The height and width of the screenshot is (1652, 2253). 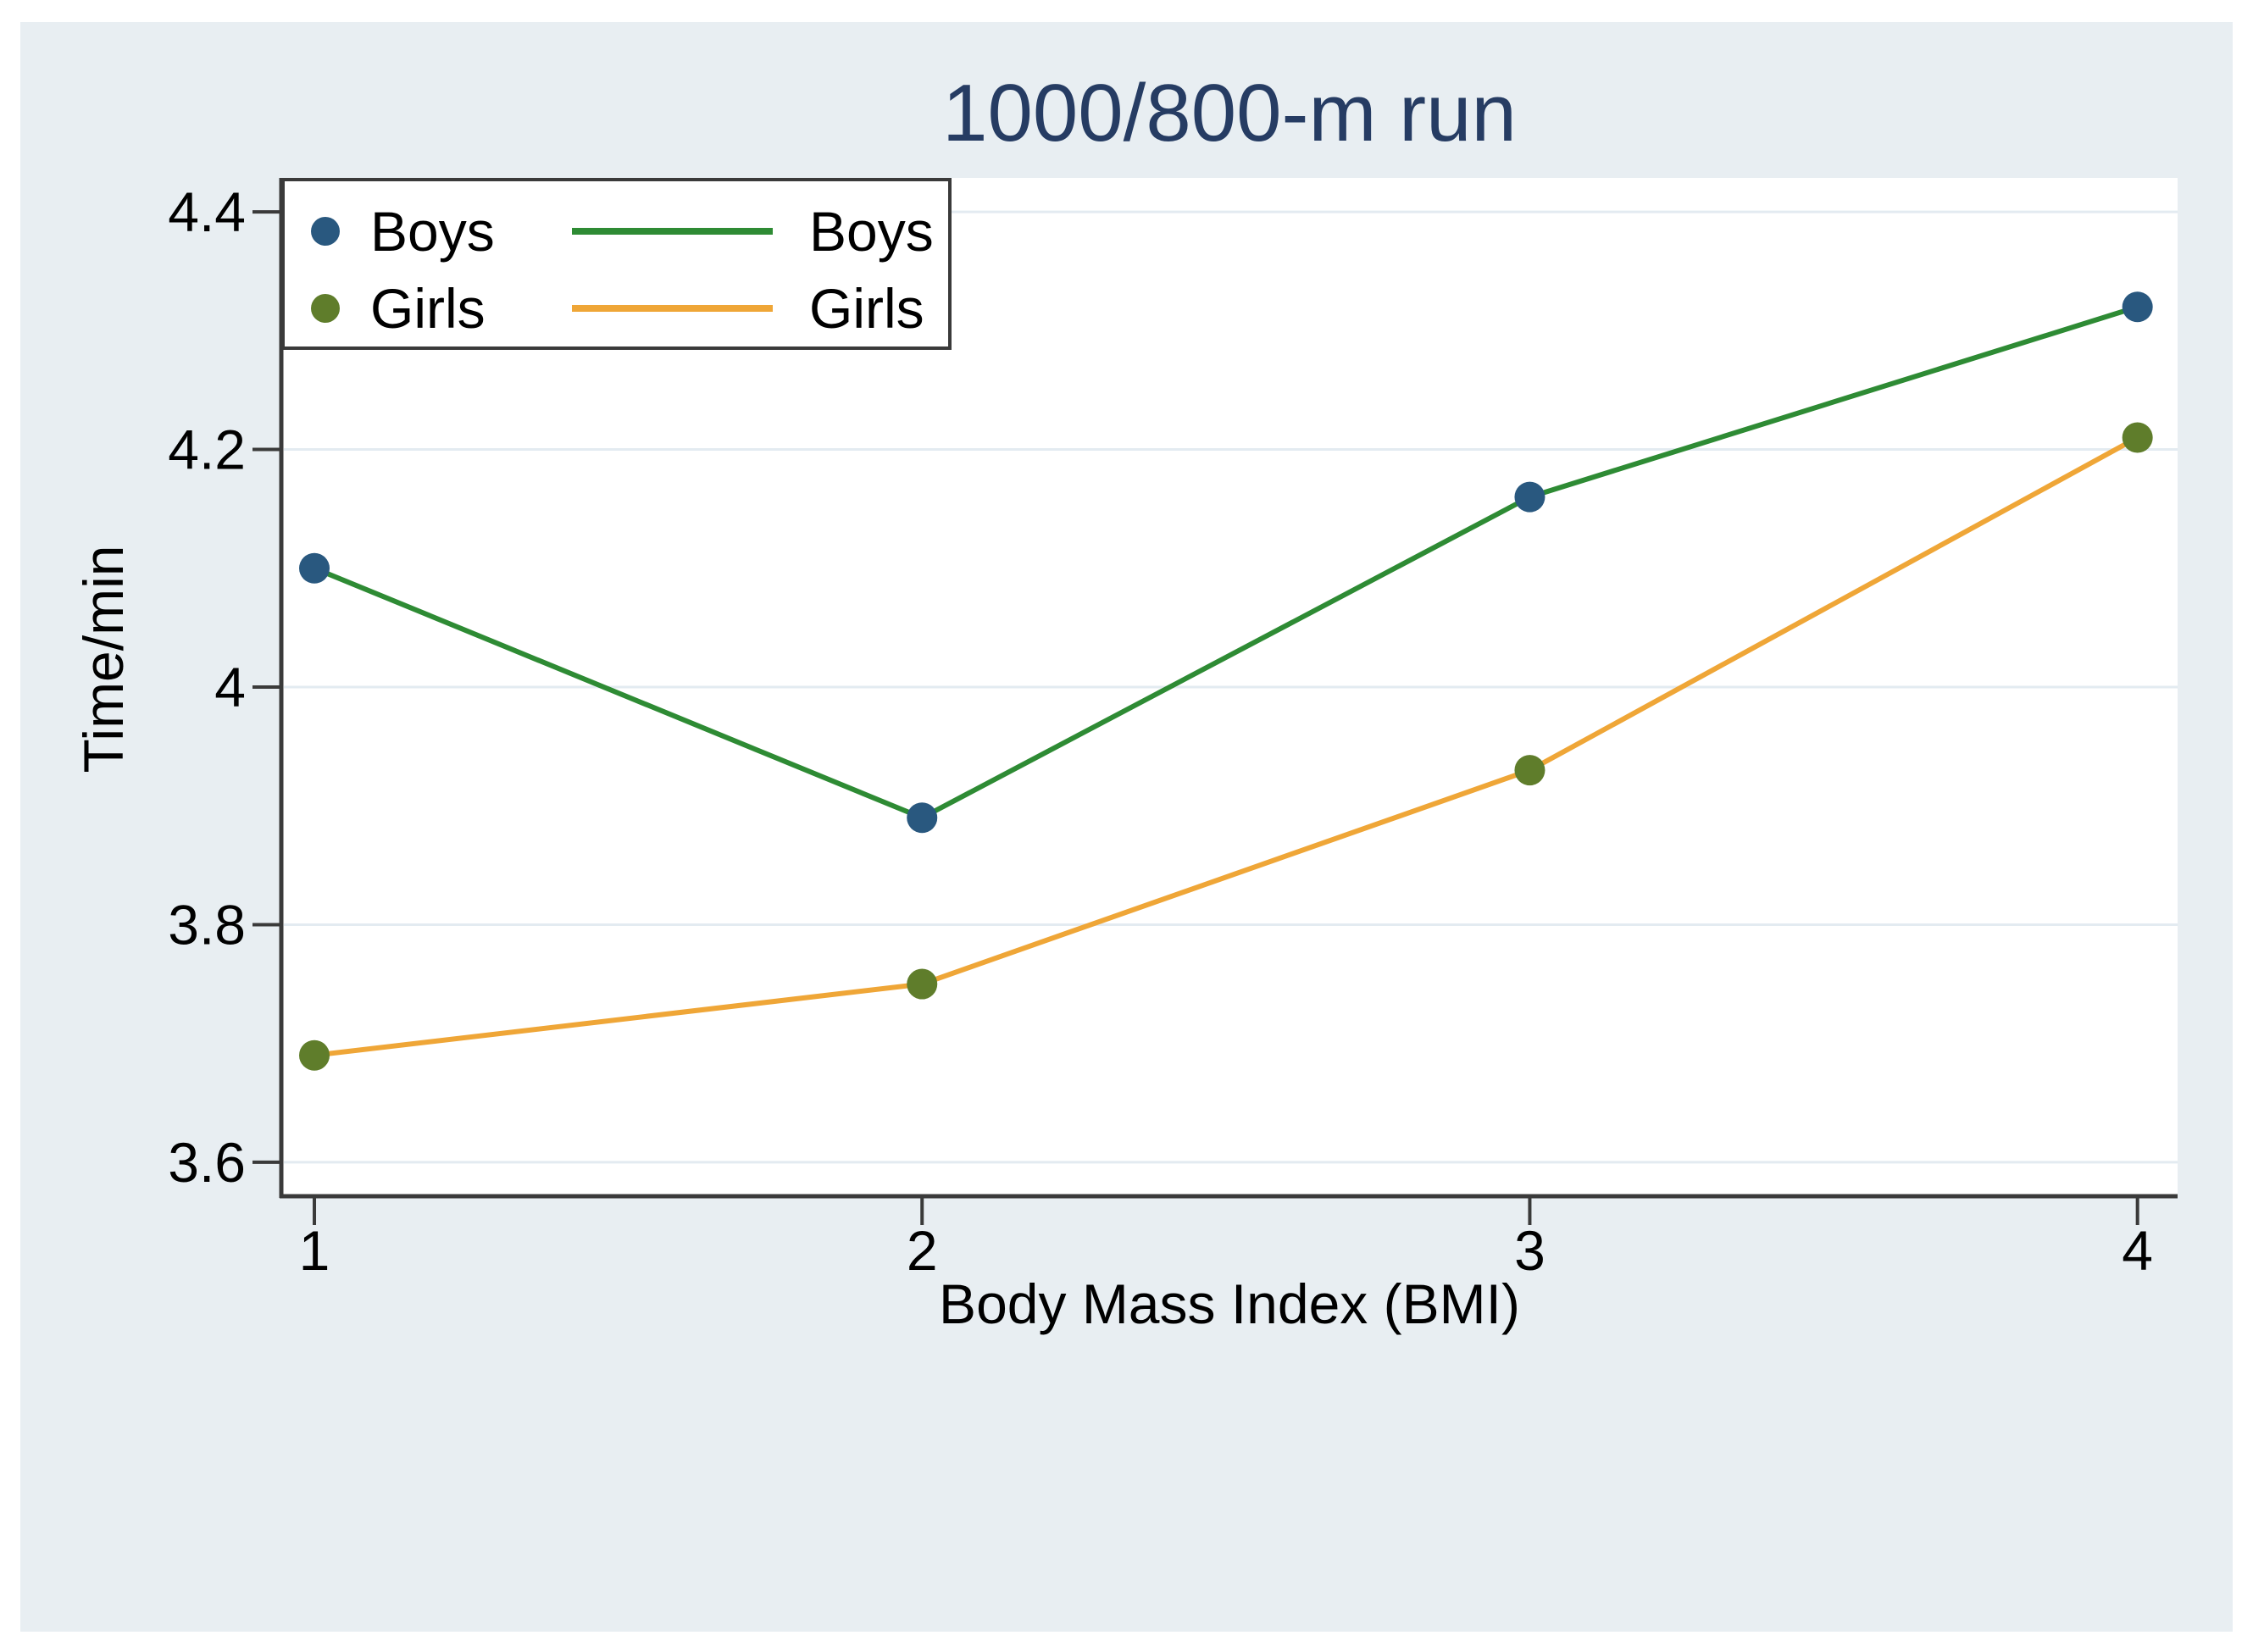 I want to click on legend-marker-dot-boys, so click(x=325, y=231).